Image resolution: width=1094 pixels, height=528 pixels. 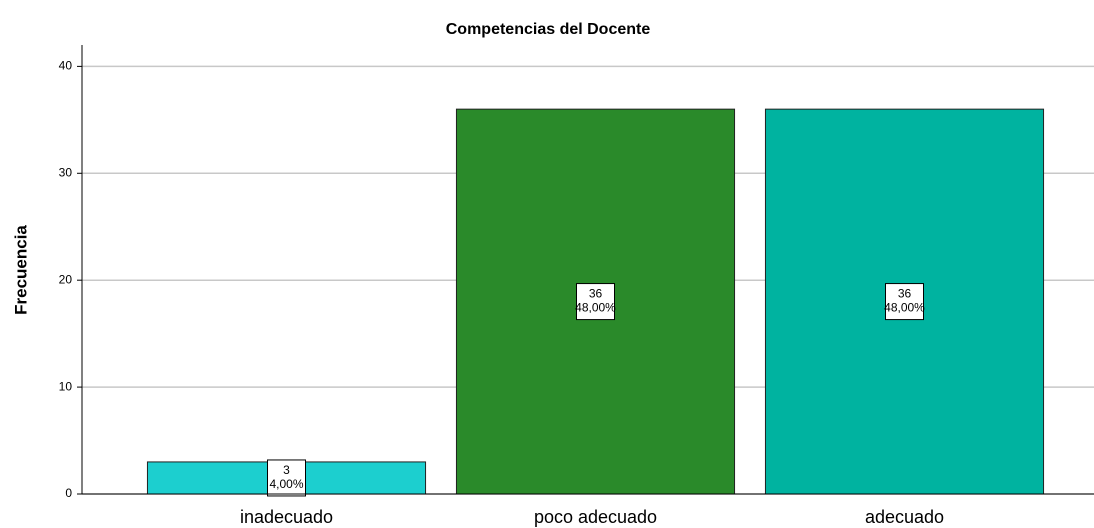 I want to click on data-label-percent: 4,00%, so click(x=286, y=484).